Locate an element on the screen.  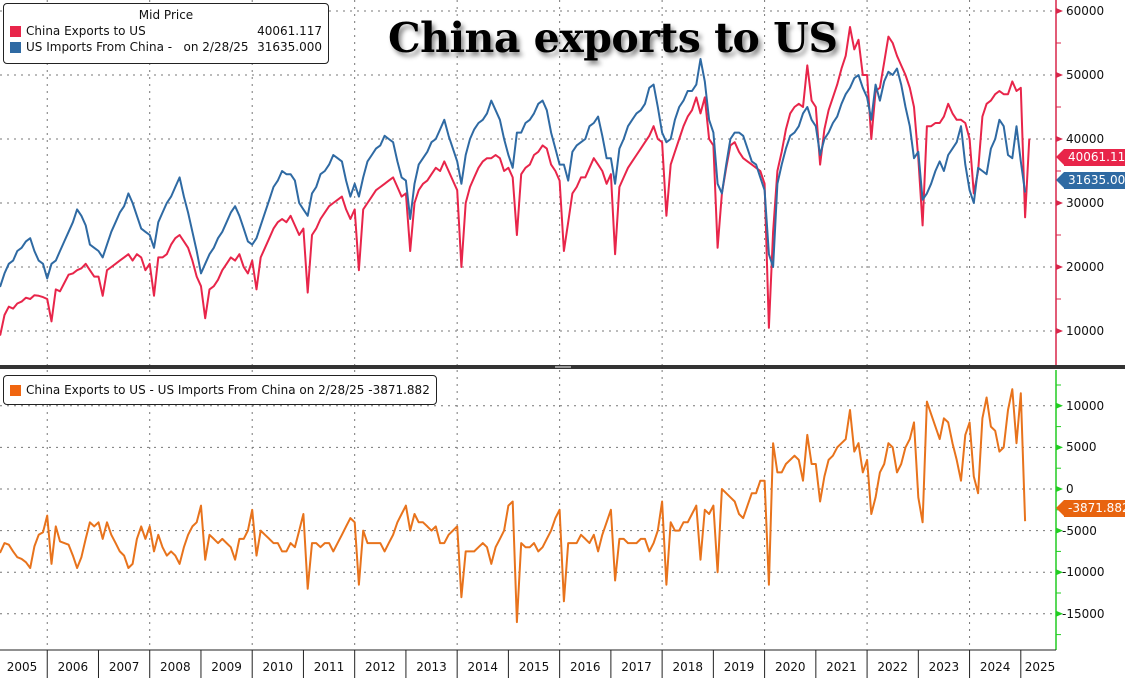
legend-header: Mid Price is located at coordinates (166, 15).